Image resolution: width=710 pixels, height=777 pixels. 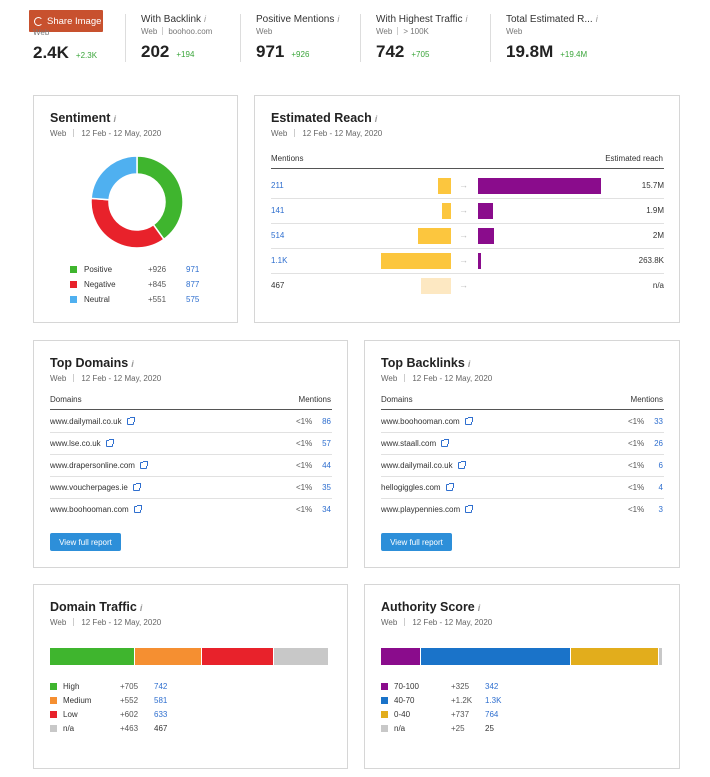 I want to click on table-row-domain: www.drapersonline.com, so click(x=99, y=465).